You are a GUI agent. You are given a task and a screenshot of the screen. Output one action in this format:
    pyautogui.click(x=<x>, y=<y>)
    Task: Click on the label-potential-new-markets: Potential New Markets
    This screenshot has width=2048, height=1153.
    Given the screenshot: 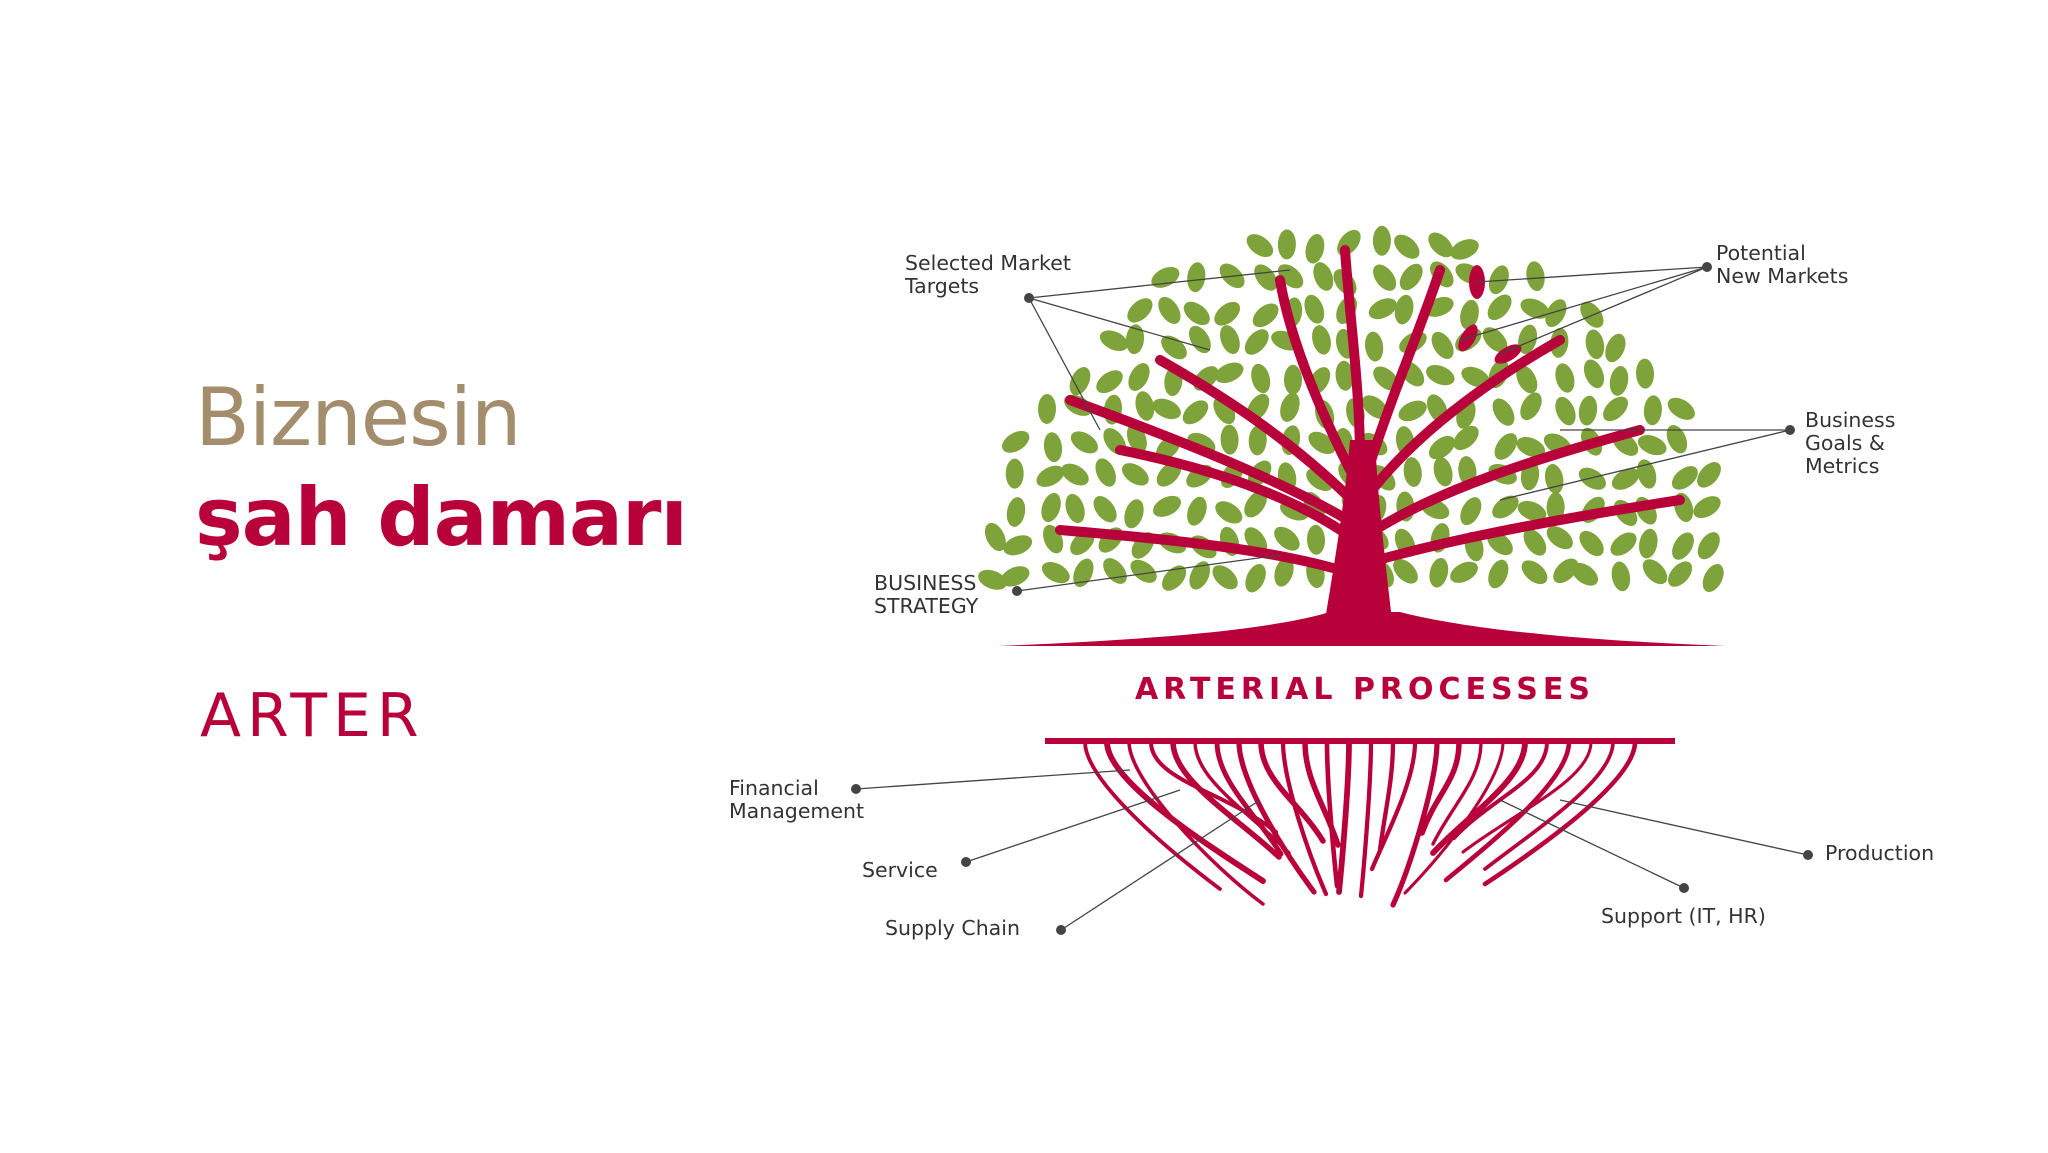 What is the action you would take?
    pyautogui.click(x=1782, y=264)
    